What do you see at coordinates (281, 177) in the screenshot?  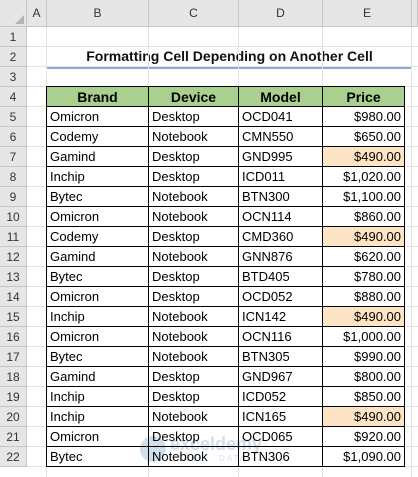 I see `table-cell-model: ICD011` at bounding box center [281, 177].